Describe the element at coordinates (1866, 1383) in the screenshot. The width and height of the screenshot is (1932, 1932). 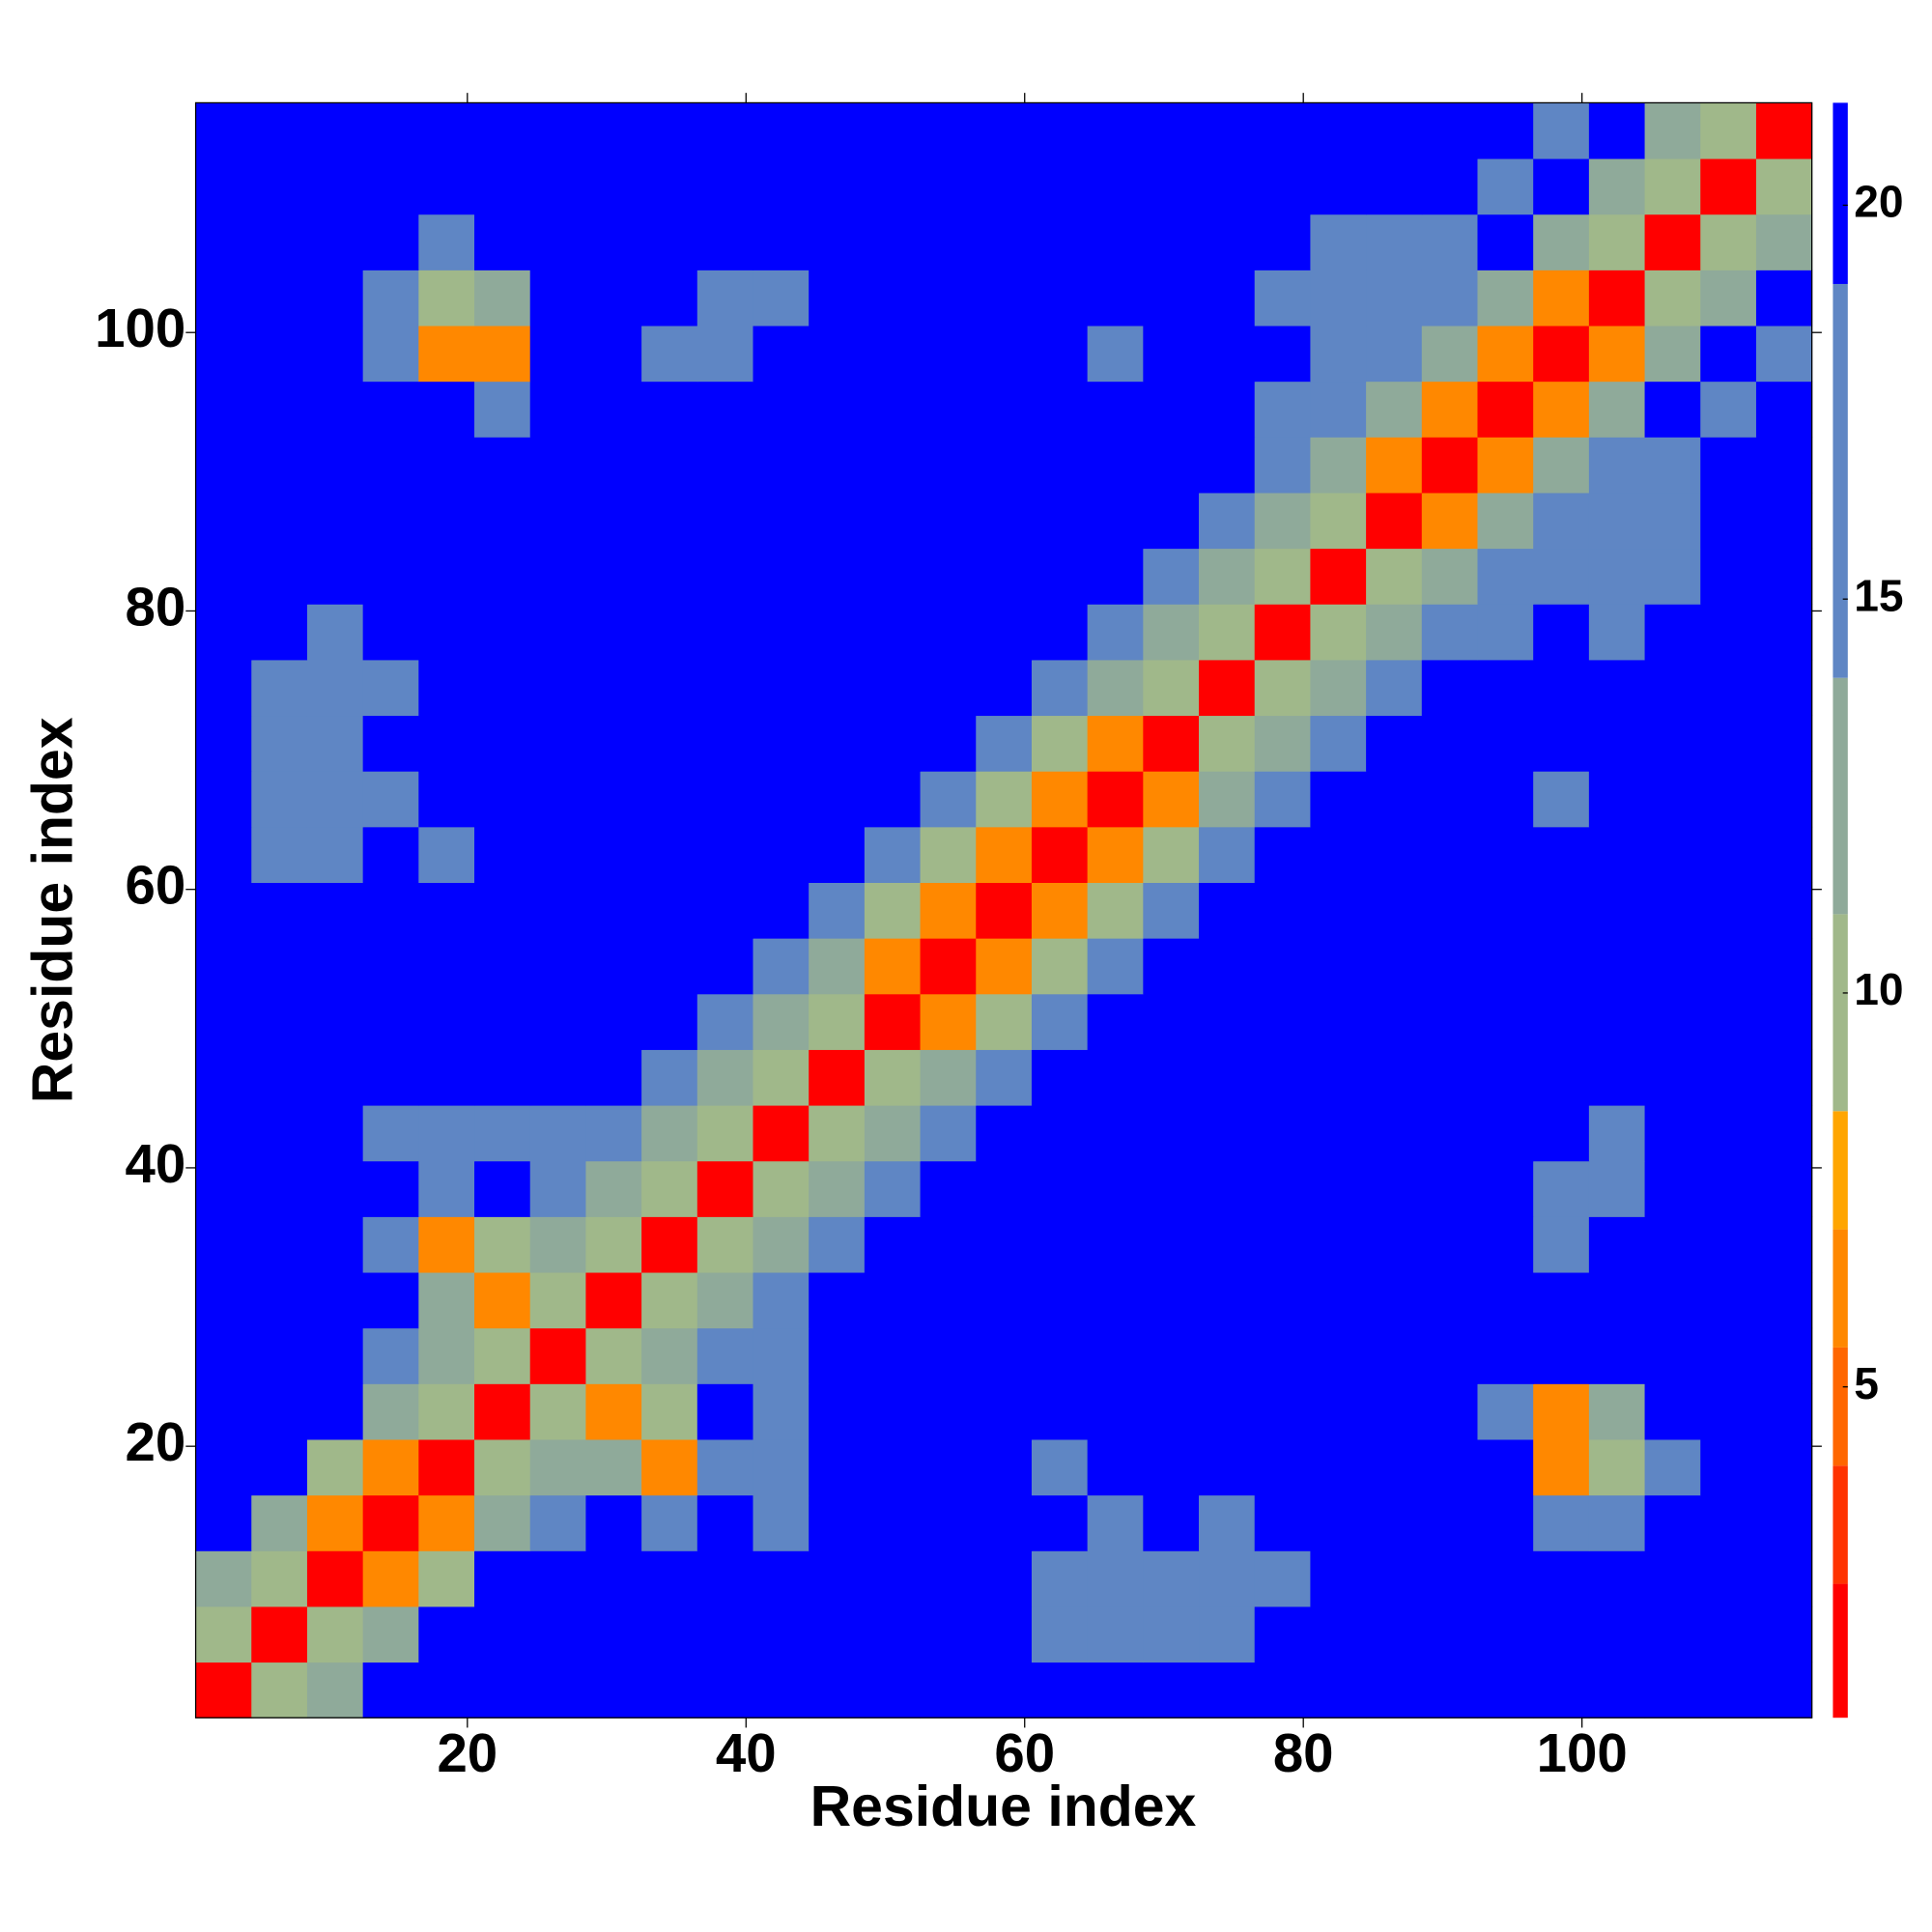
I see `colorbar-tick-label: 5` at that location.